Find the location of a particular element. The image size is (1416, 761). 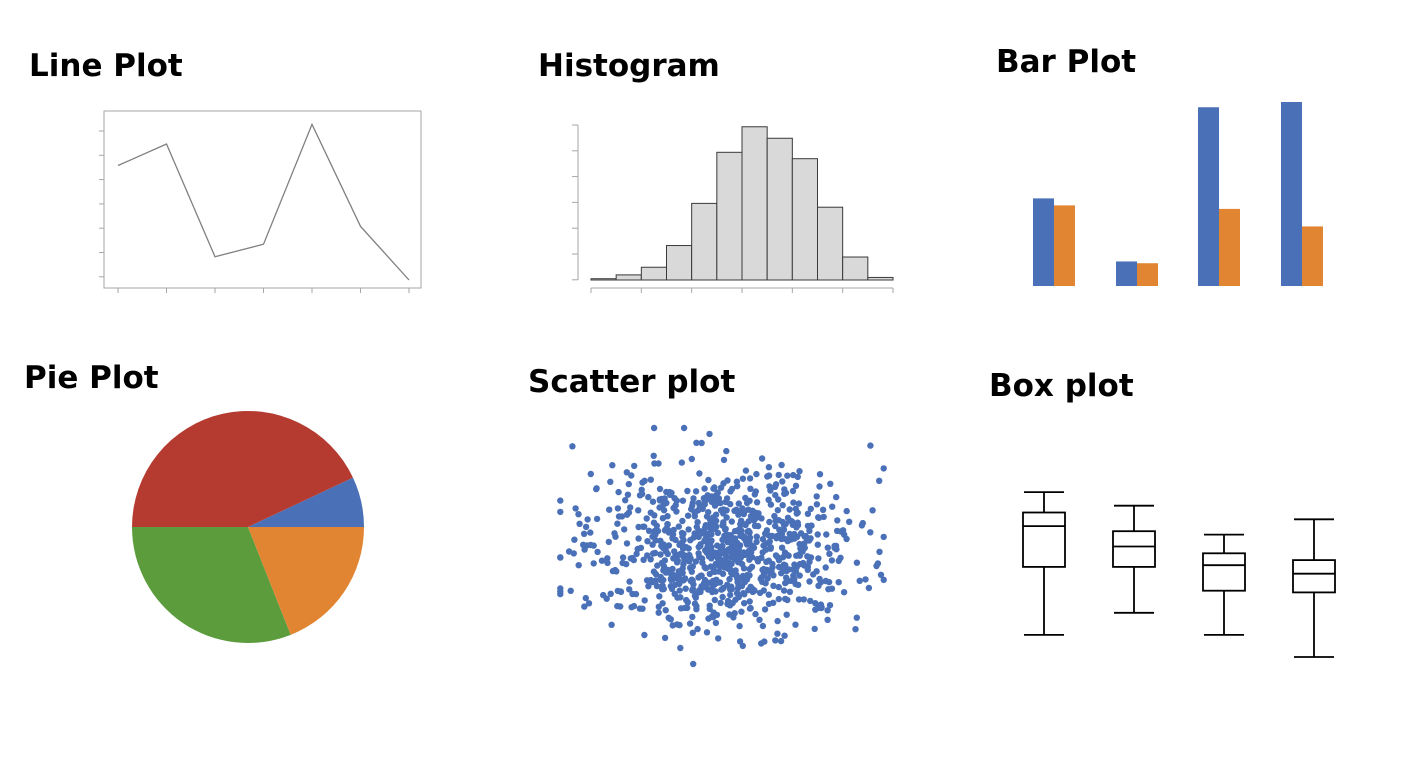

line-plot-title: Line Plot is located at coordinates (106, 66).